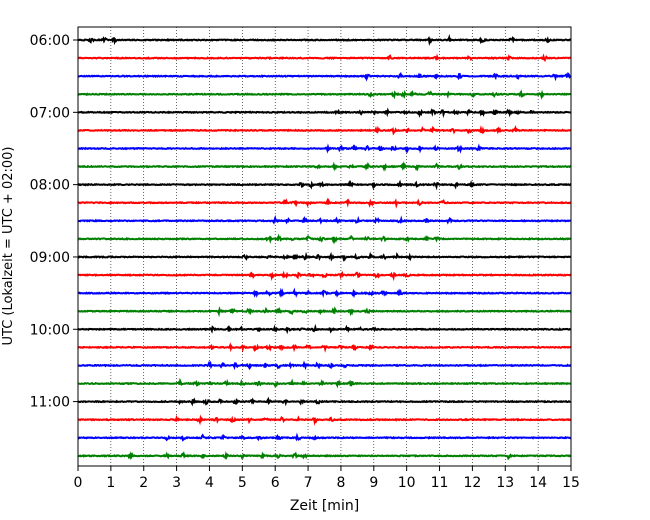 The width and height of the screenshot is (650, 520). I want to click on x-tick-label: 11, so click(440, 483).